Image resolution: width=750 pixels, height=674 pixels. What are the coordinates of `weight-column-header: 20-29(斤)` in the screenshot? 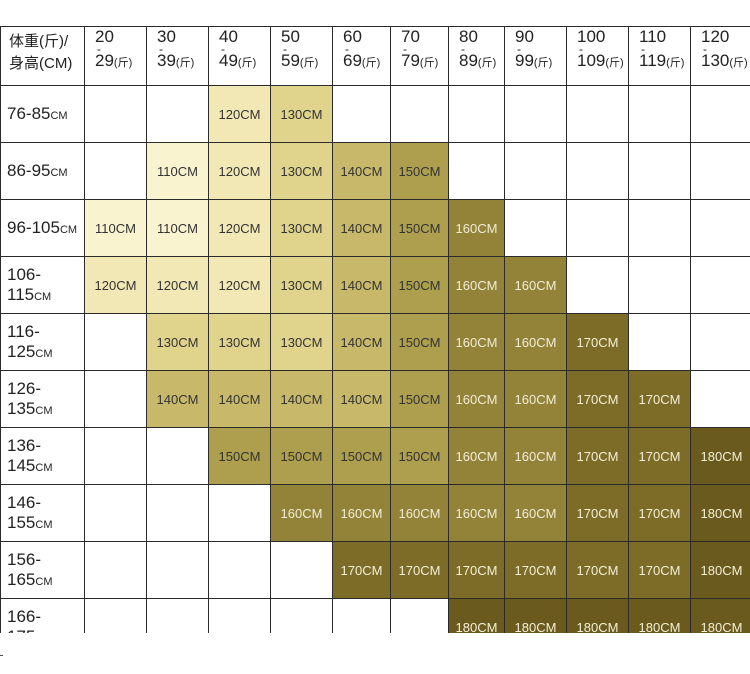 It's located at (115, 56).